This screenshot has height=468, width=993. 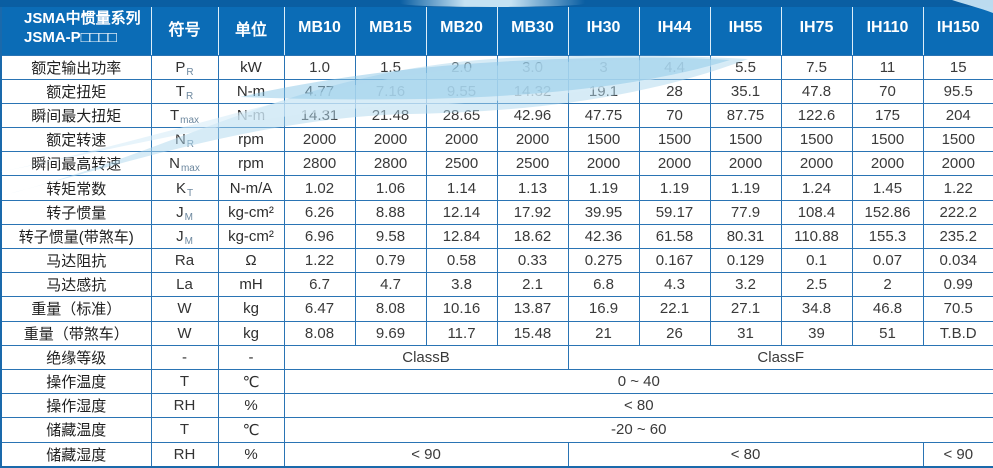 I want to click on value-cell: 5.5, so click(x=745, y=67).